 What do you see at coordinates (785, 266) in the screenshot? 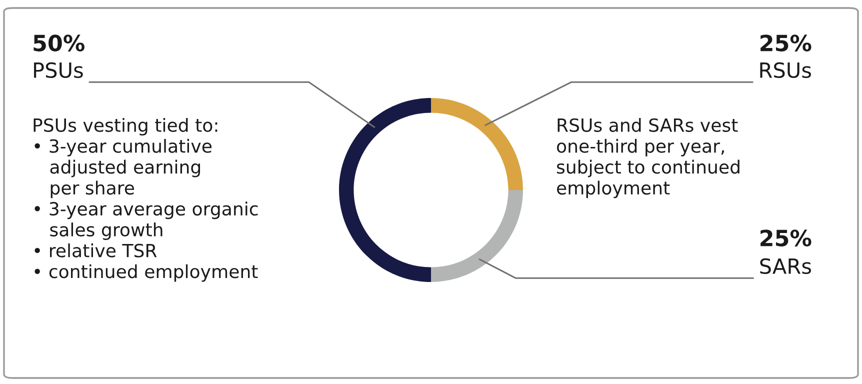
I see `slice-label: SARs` at bounding box center [785, 266].